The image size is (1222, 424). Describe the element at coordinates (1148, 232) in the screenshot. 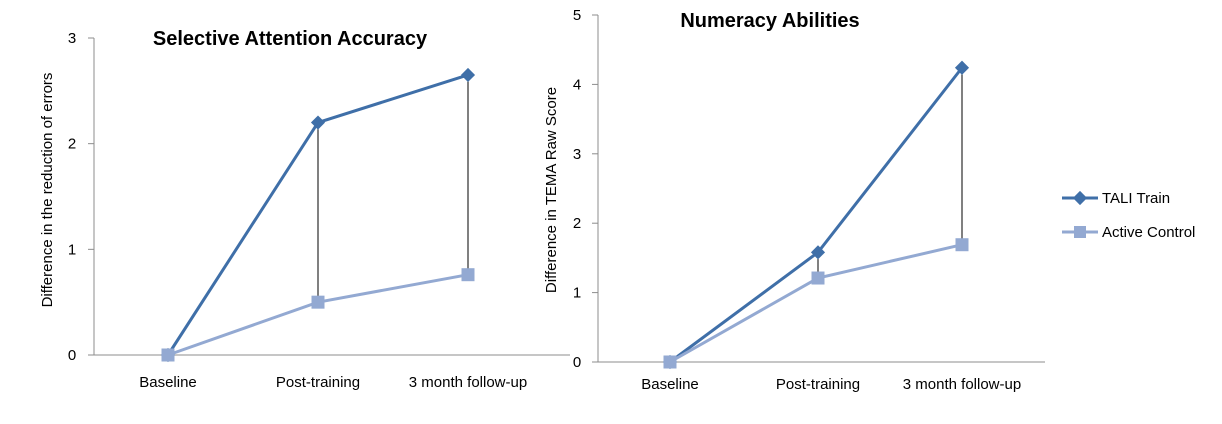

I see `legend-label: Active Control` at that location.